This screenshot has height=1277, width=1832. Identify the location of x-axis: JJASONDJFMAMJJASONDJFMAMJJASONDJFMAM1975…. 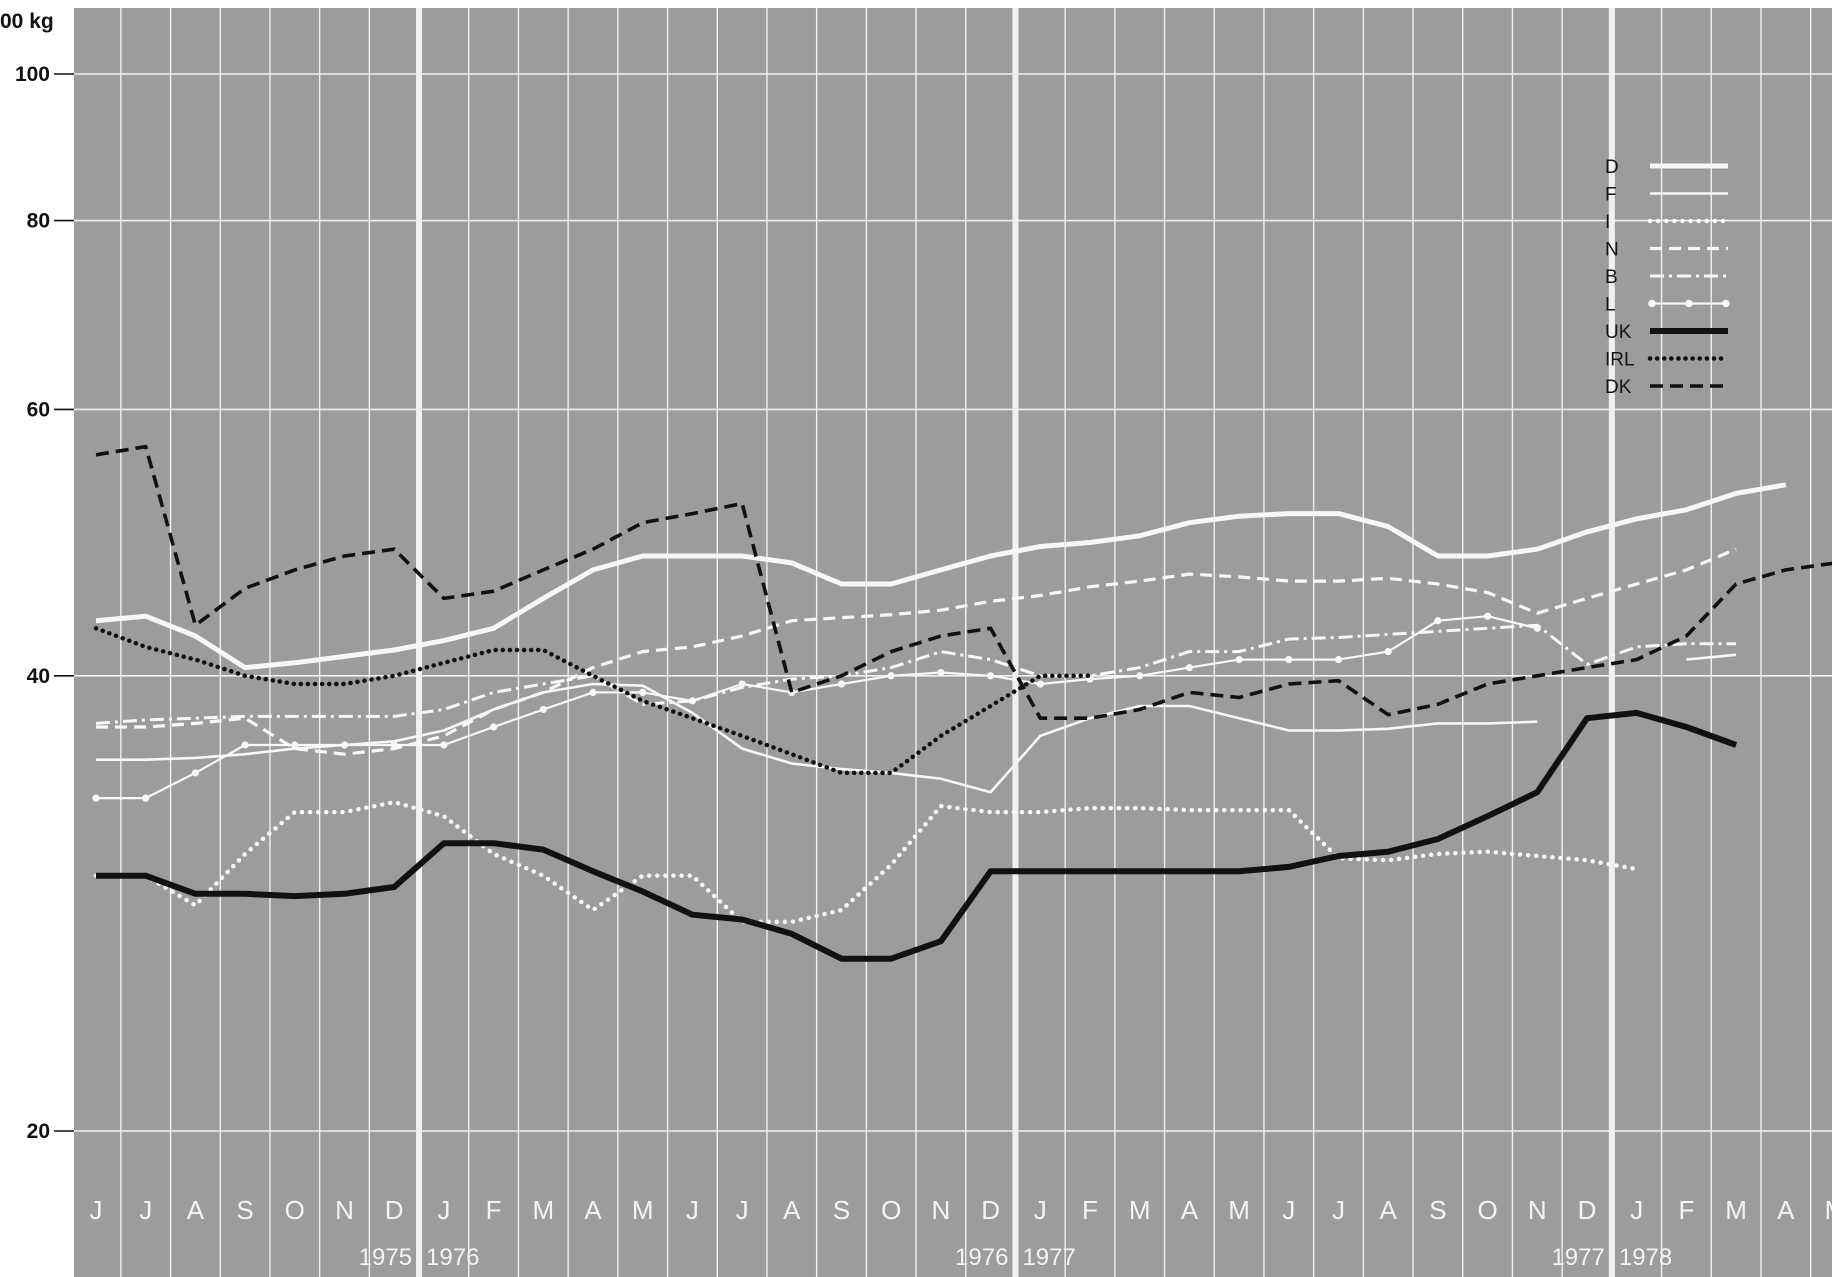
(961, 1233).